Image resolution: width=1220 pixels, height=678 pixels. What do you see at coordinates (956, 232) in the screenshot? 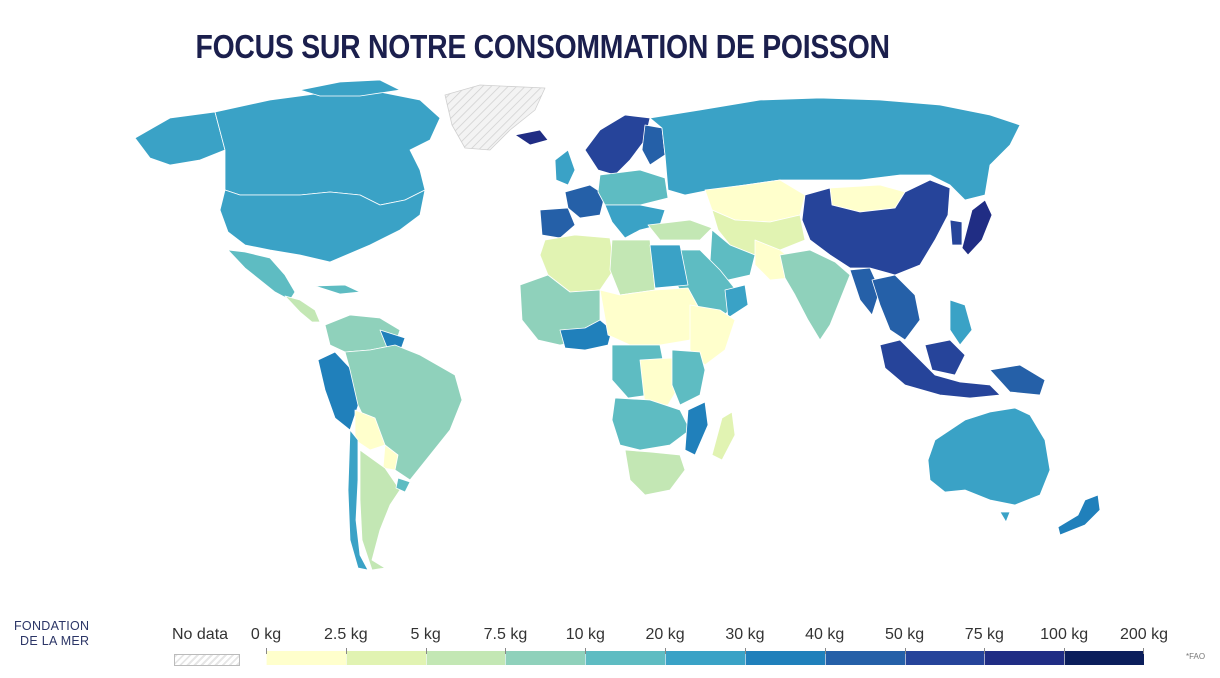
I see `region-korea` at bounding box center [956, 232].